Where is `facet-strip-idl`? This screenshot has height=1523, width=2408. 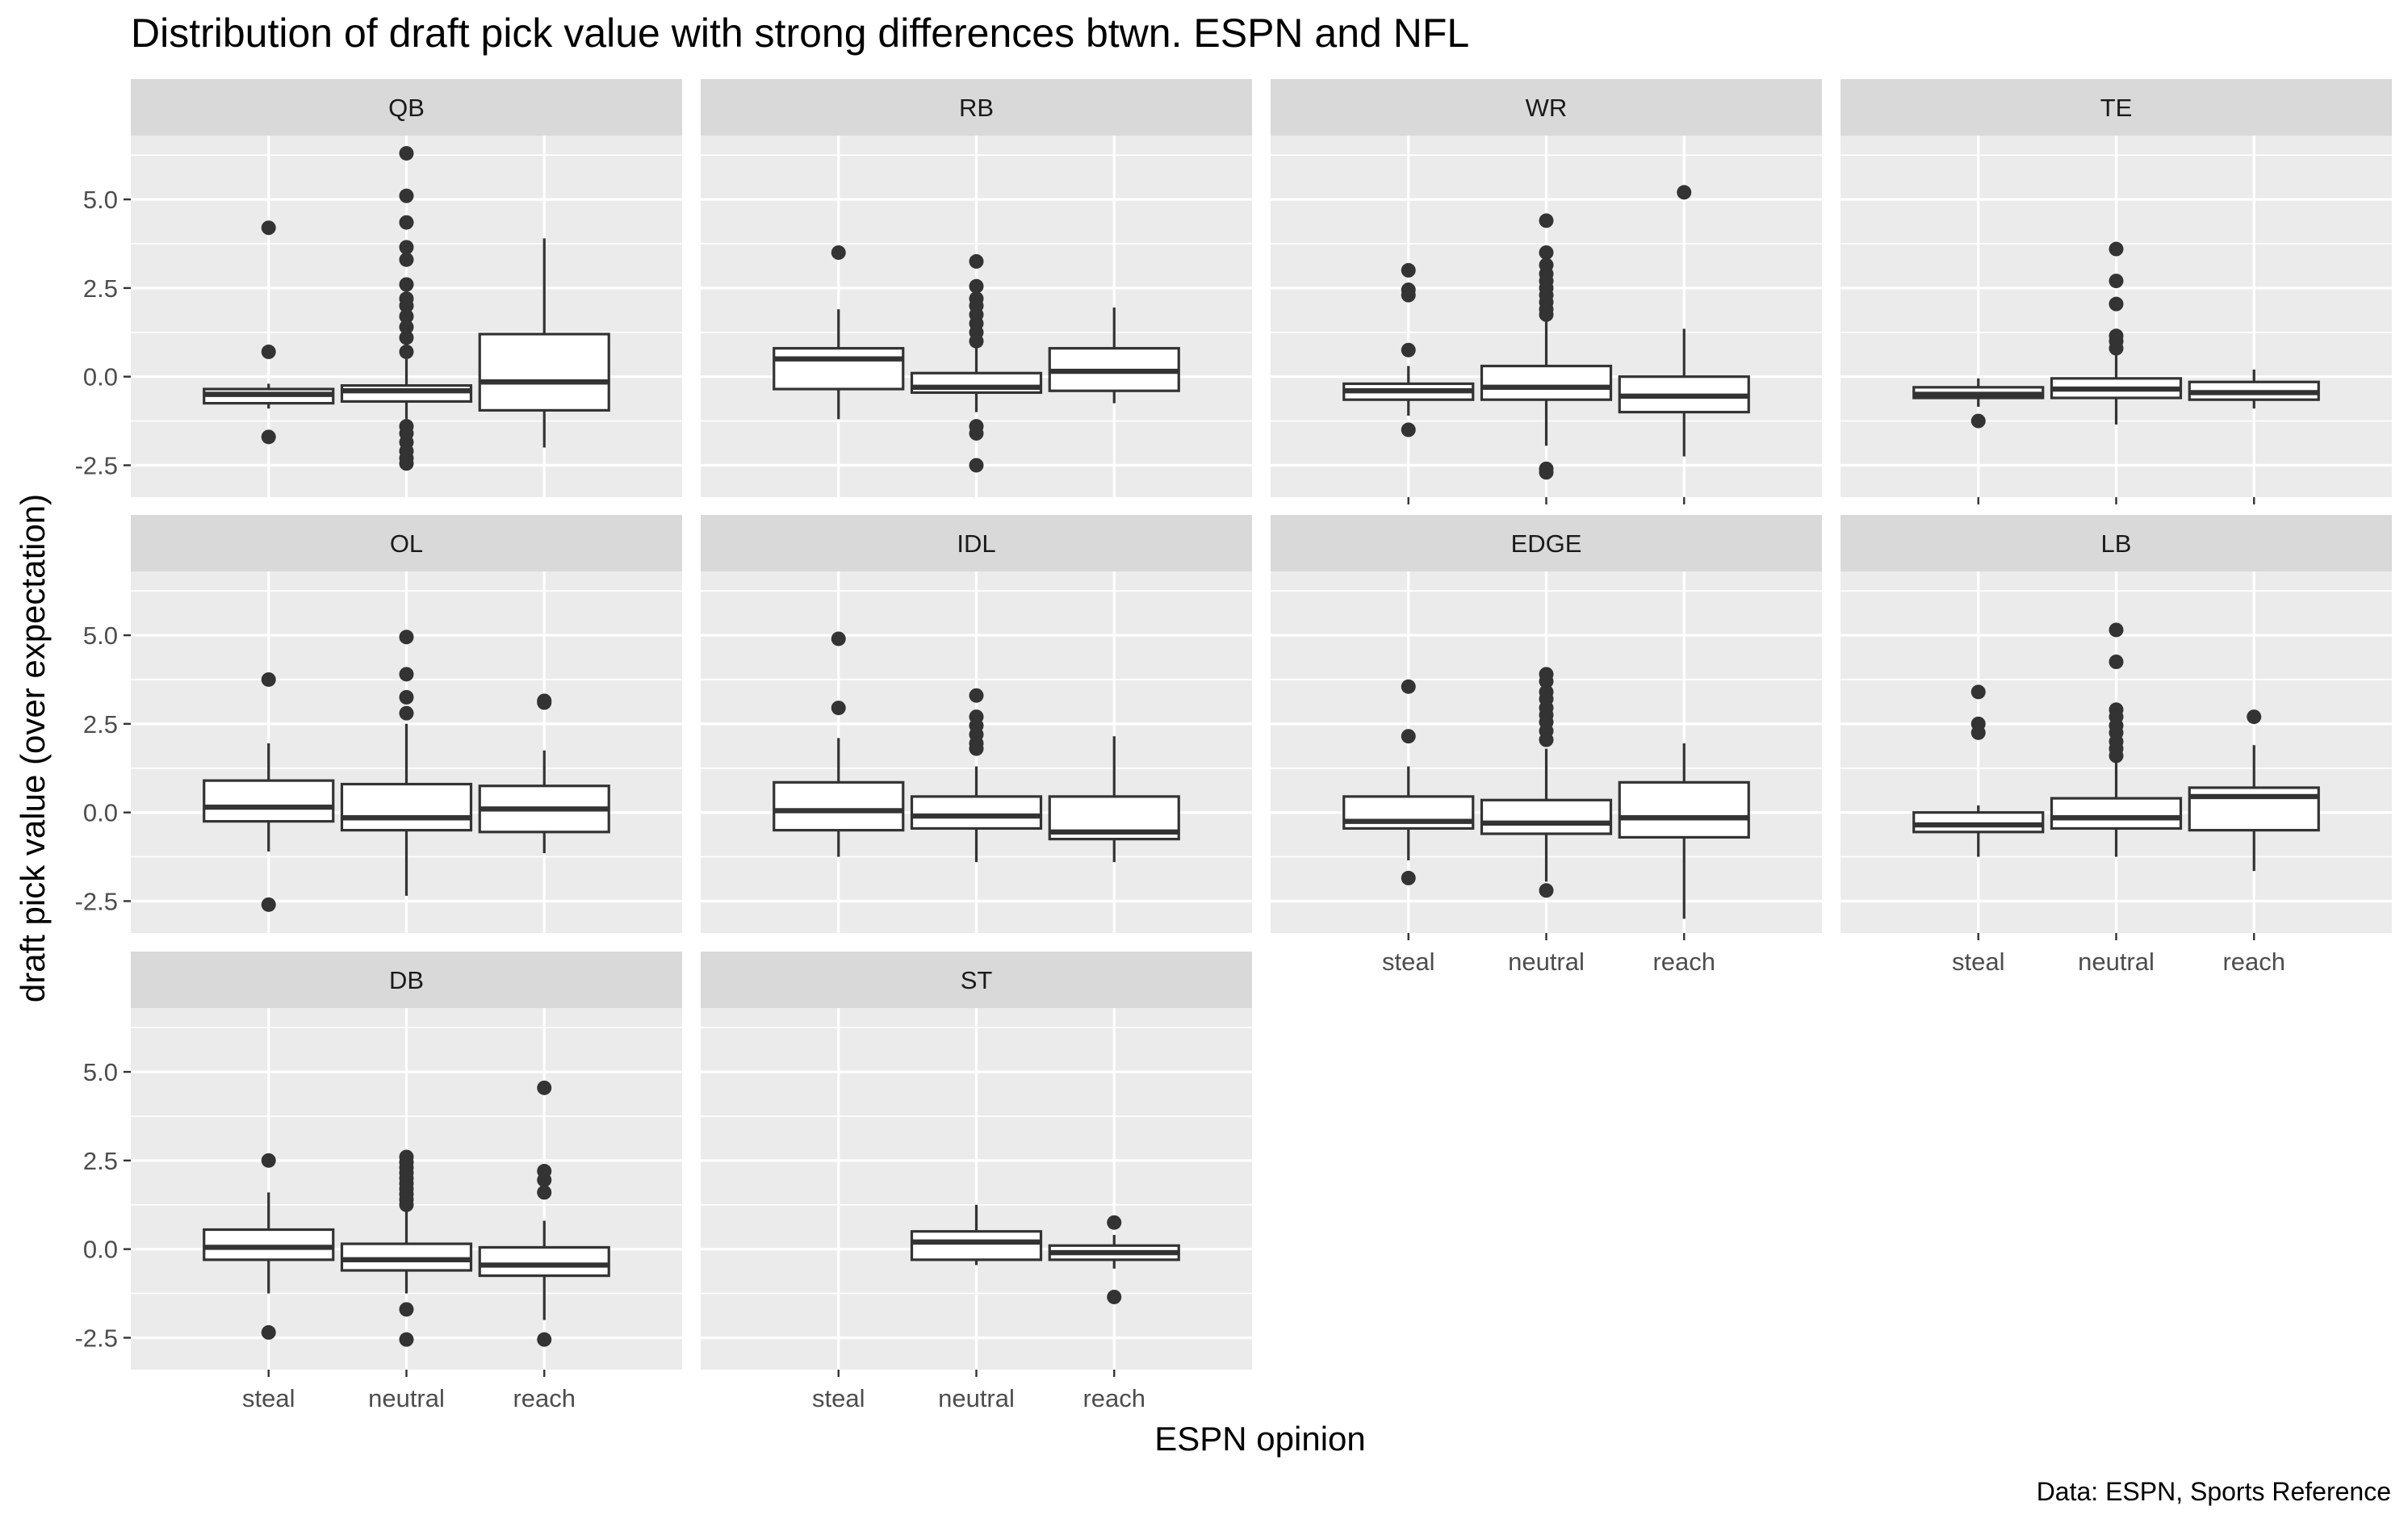
facet-strip-idl is located at coordinates (977, 543).